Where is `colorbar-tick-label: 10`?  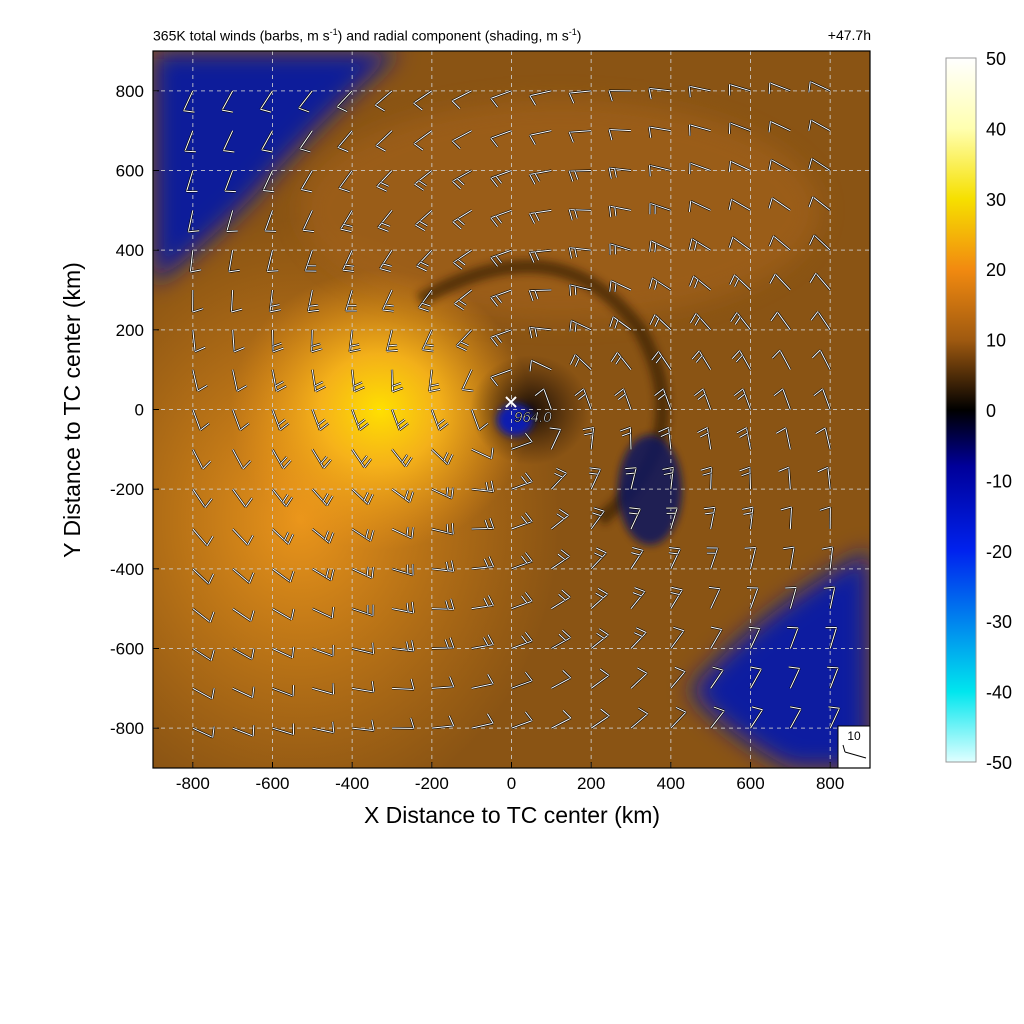 colorbar-tick-label: 10 is located at coordinates (996, 341).